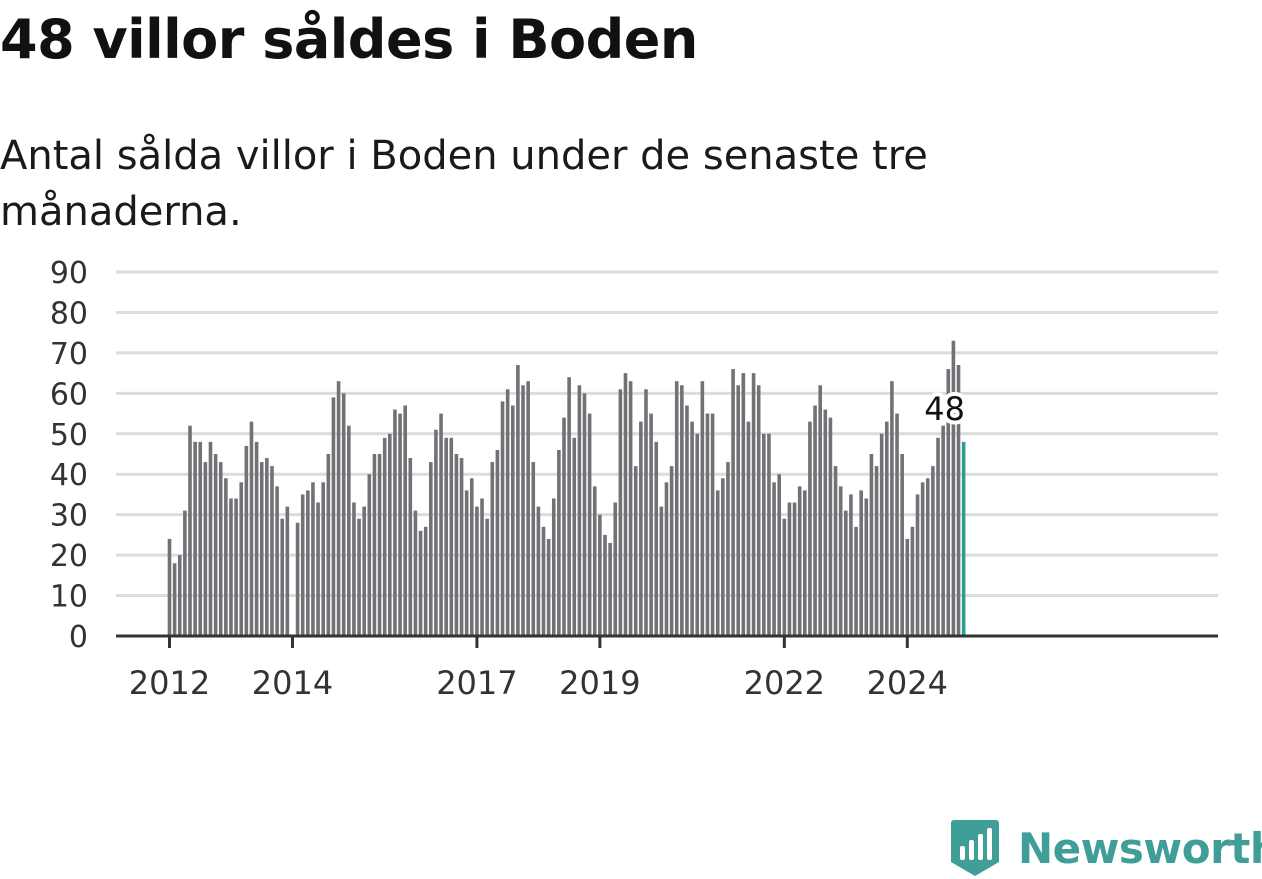 The image size is (1262, 879). What do you see at coordinates (774, 559) in the screenshot?
I see `bar: 2021-11: 38` at bounding box center [774, 559].